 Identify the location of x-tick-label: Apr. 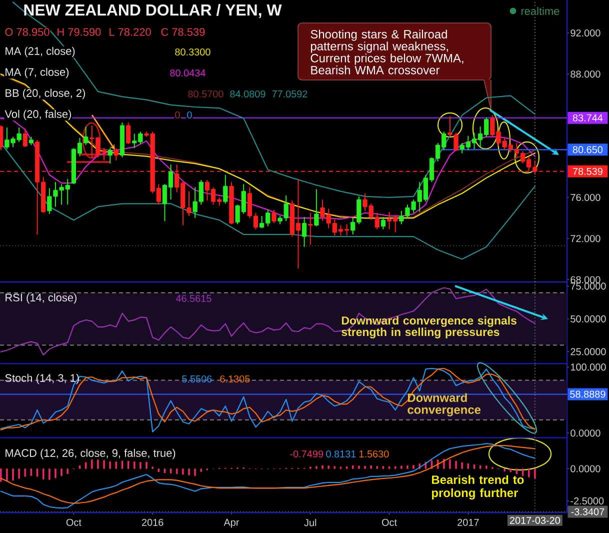
(232, 523).